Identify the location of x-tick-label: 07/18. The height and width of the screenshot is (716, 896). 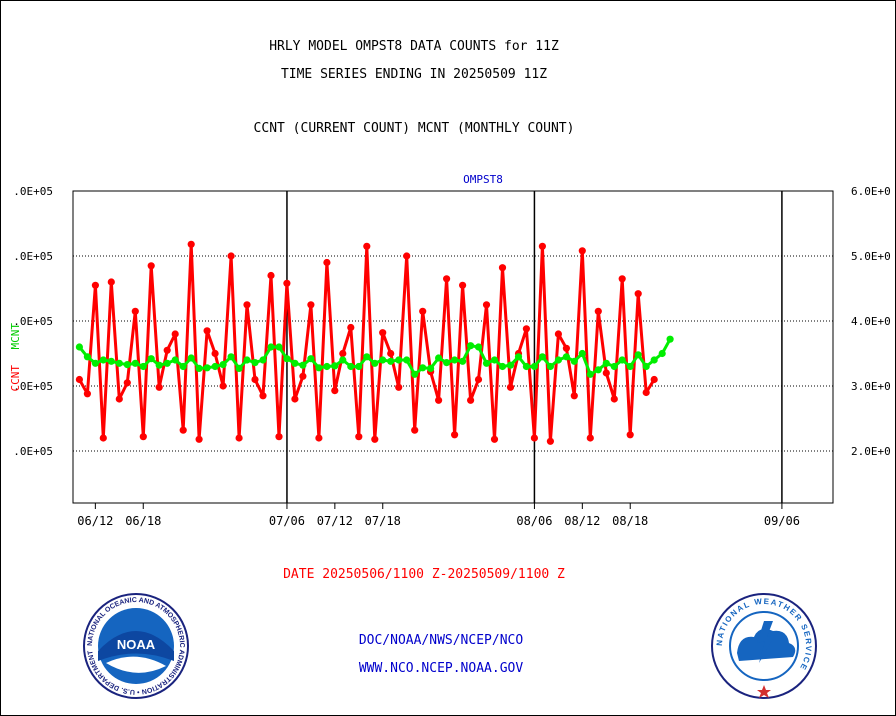
(383, 521).